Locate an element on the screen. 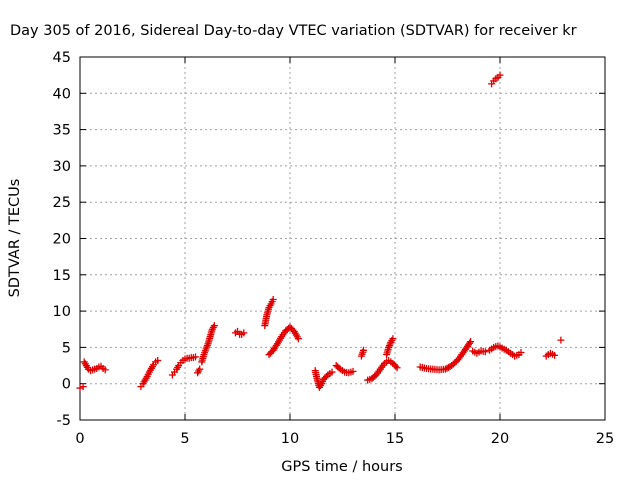 The width and height of the screenshot is (640, 480). y-tick-label: 25 is located at coordinates (62, 203).